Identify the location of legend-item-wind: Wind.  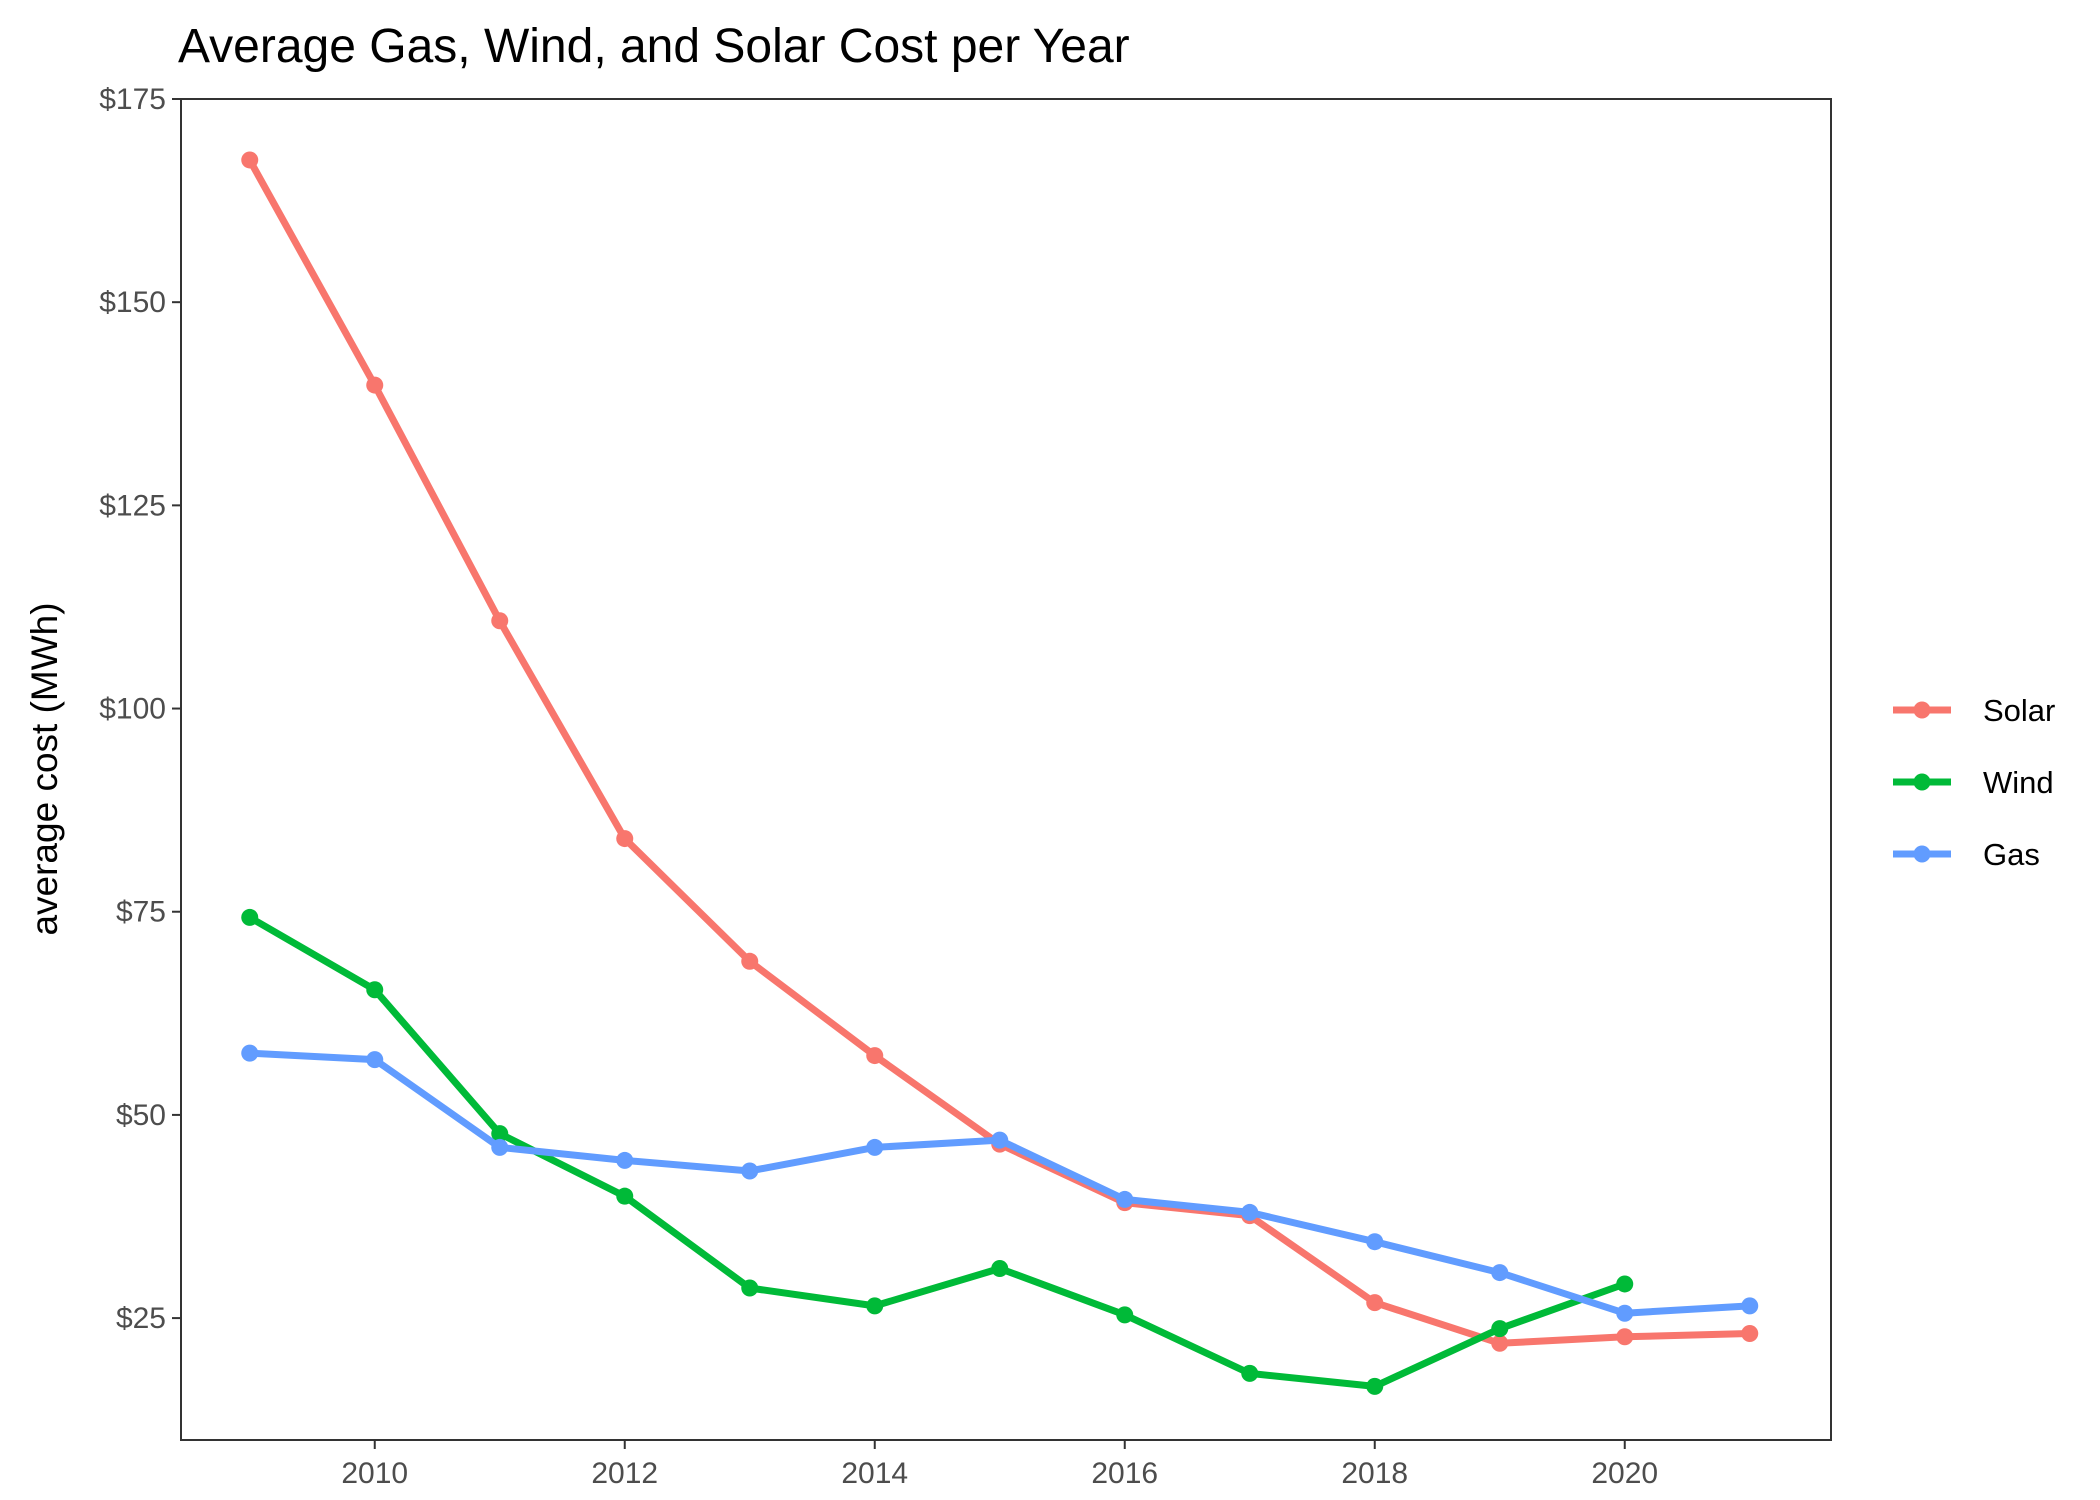
(1973, 782).